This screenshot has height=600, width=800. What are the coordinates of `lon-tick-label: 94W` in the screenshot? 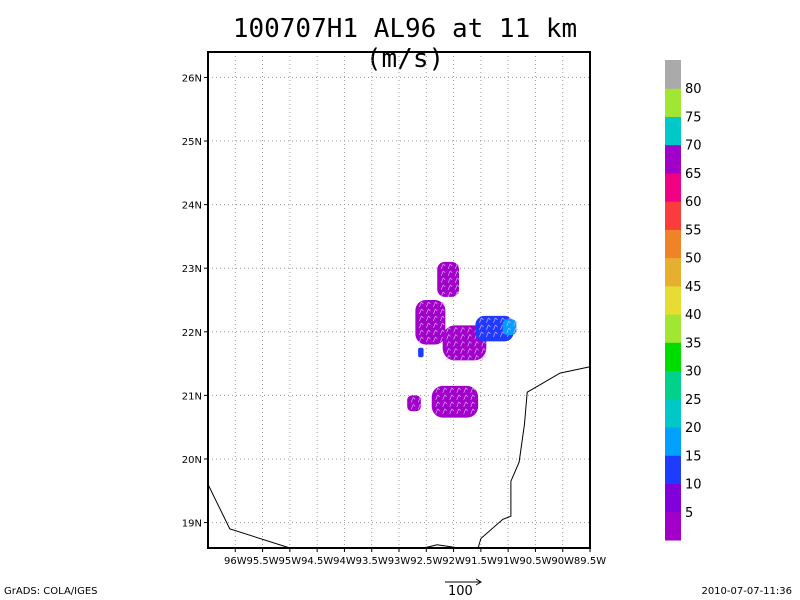 It's located at (344, 561).